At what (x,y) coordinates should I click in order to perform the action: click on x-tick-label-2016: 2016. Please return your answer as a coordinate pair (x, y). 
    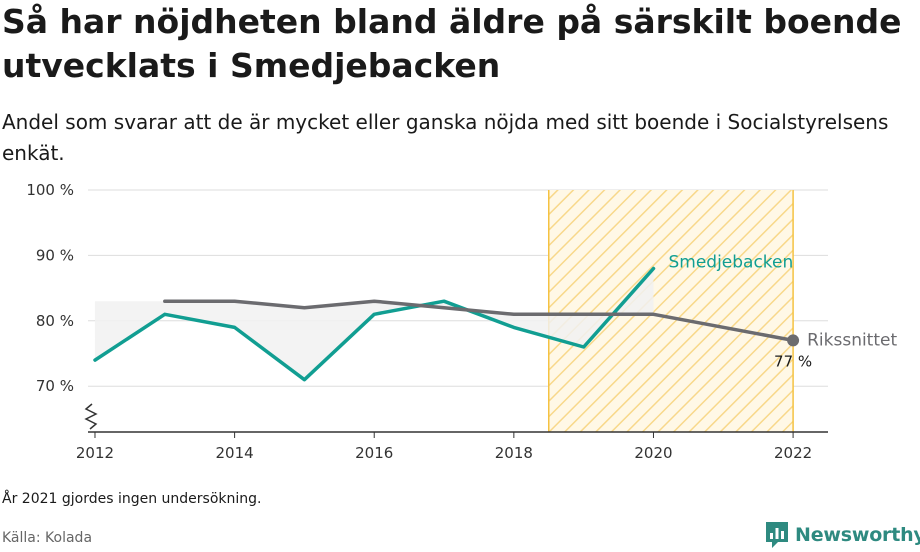
    Looking at the image, I should click on (374, 453).